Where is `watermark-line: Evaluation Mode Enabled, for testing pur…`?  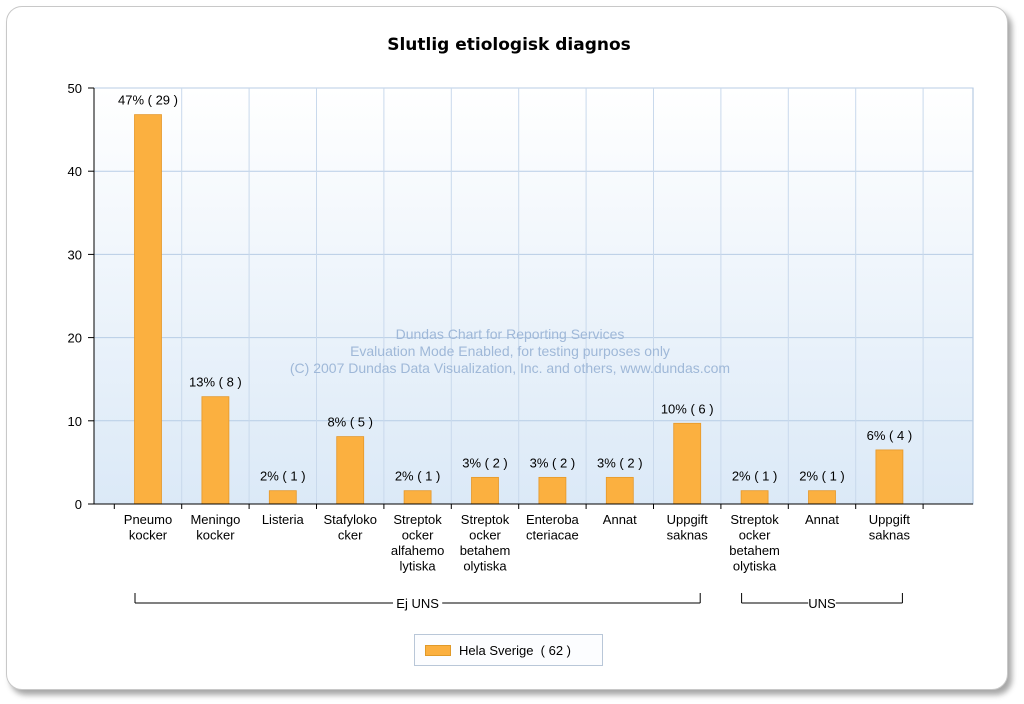
watermark-line: Evaluation Mode Enabled, for testing pur… is located at coordinates (510, 351).